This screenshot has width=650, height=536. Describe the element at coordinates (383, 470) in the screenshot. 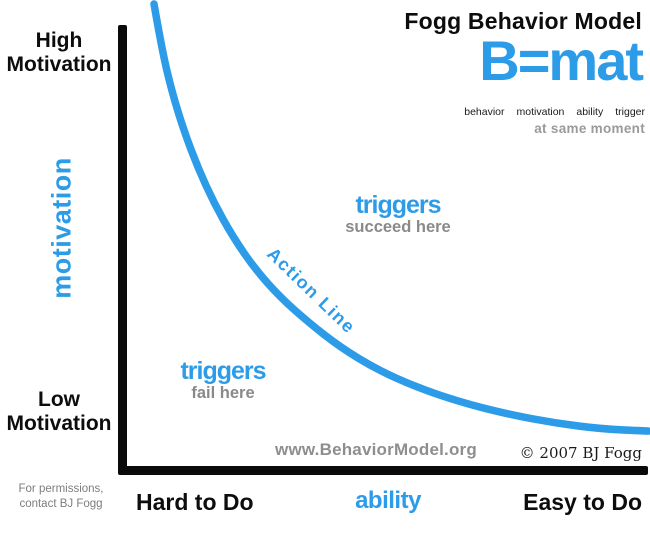

I see `x-axis-line` at that location.